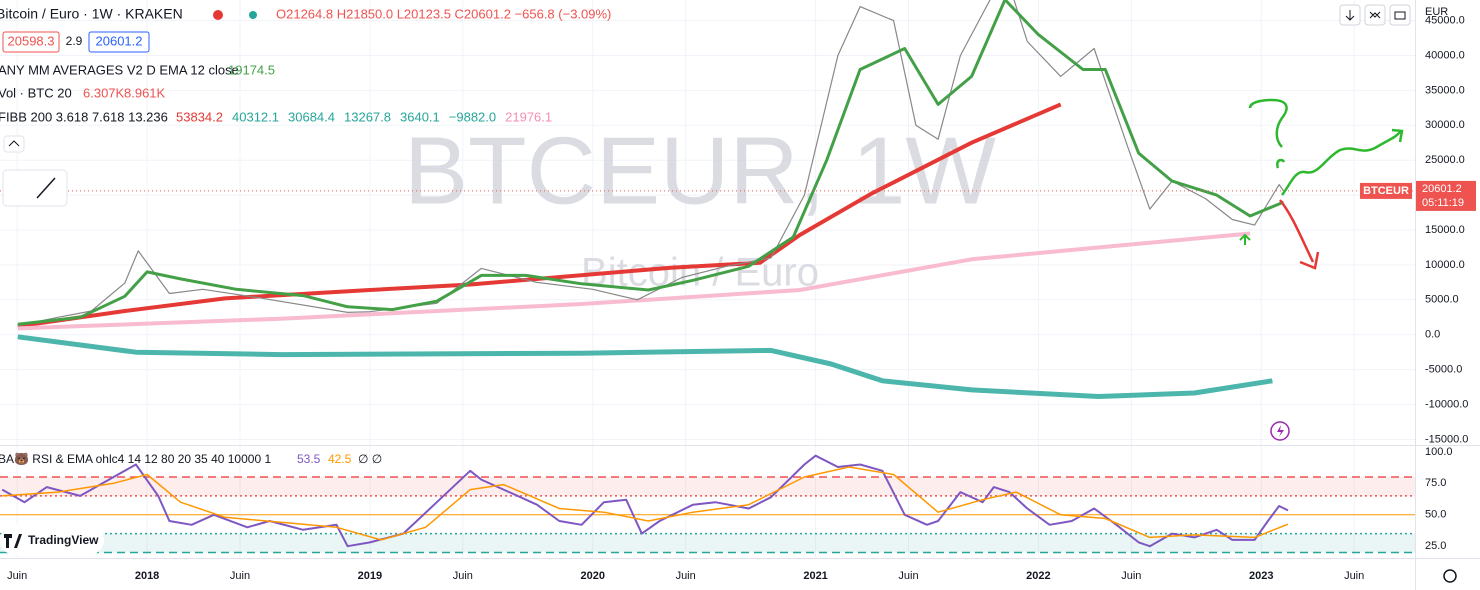 The height and width of the screenshot is (590, 1480). I want to click on tag-time: 05:11:19, so click(1443, 203).